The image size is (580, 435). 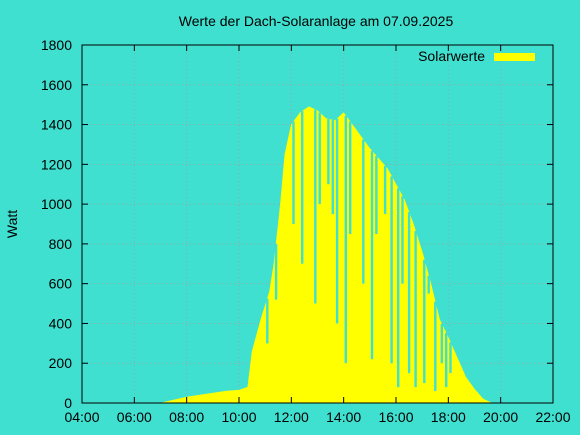 I want to click on y-axis-label: Watt, so click(x=12, y=224).